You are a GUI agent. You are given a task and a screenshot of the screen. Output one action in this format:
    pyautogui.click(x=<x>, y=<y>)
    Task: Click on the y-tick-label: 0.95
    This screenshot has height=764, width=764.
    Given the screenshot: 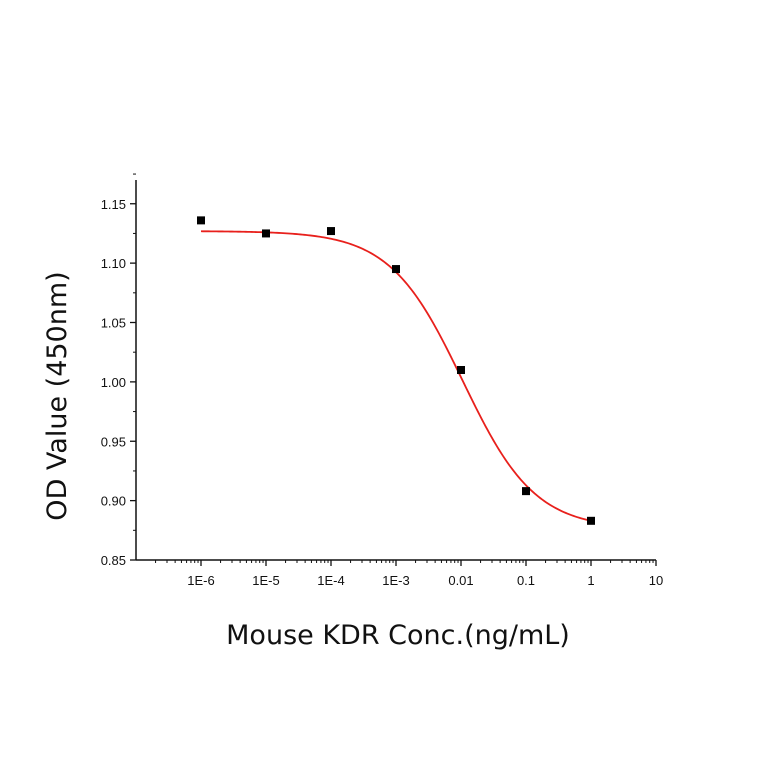 What is the action you would take?
    pyautogui.click(x=113, y=441)
    